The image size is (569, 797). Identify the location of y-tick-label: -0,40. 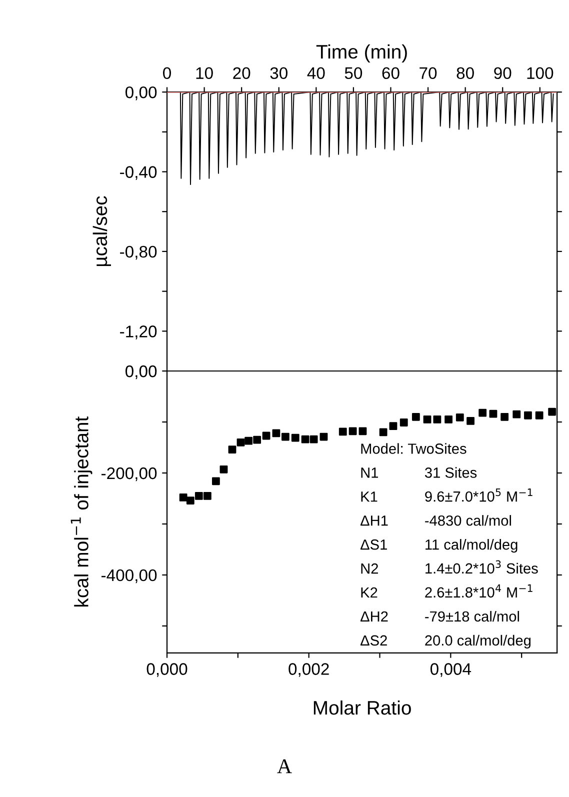
(138, 173).